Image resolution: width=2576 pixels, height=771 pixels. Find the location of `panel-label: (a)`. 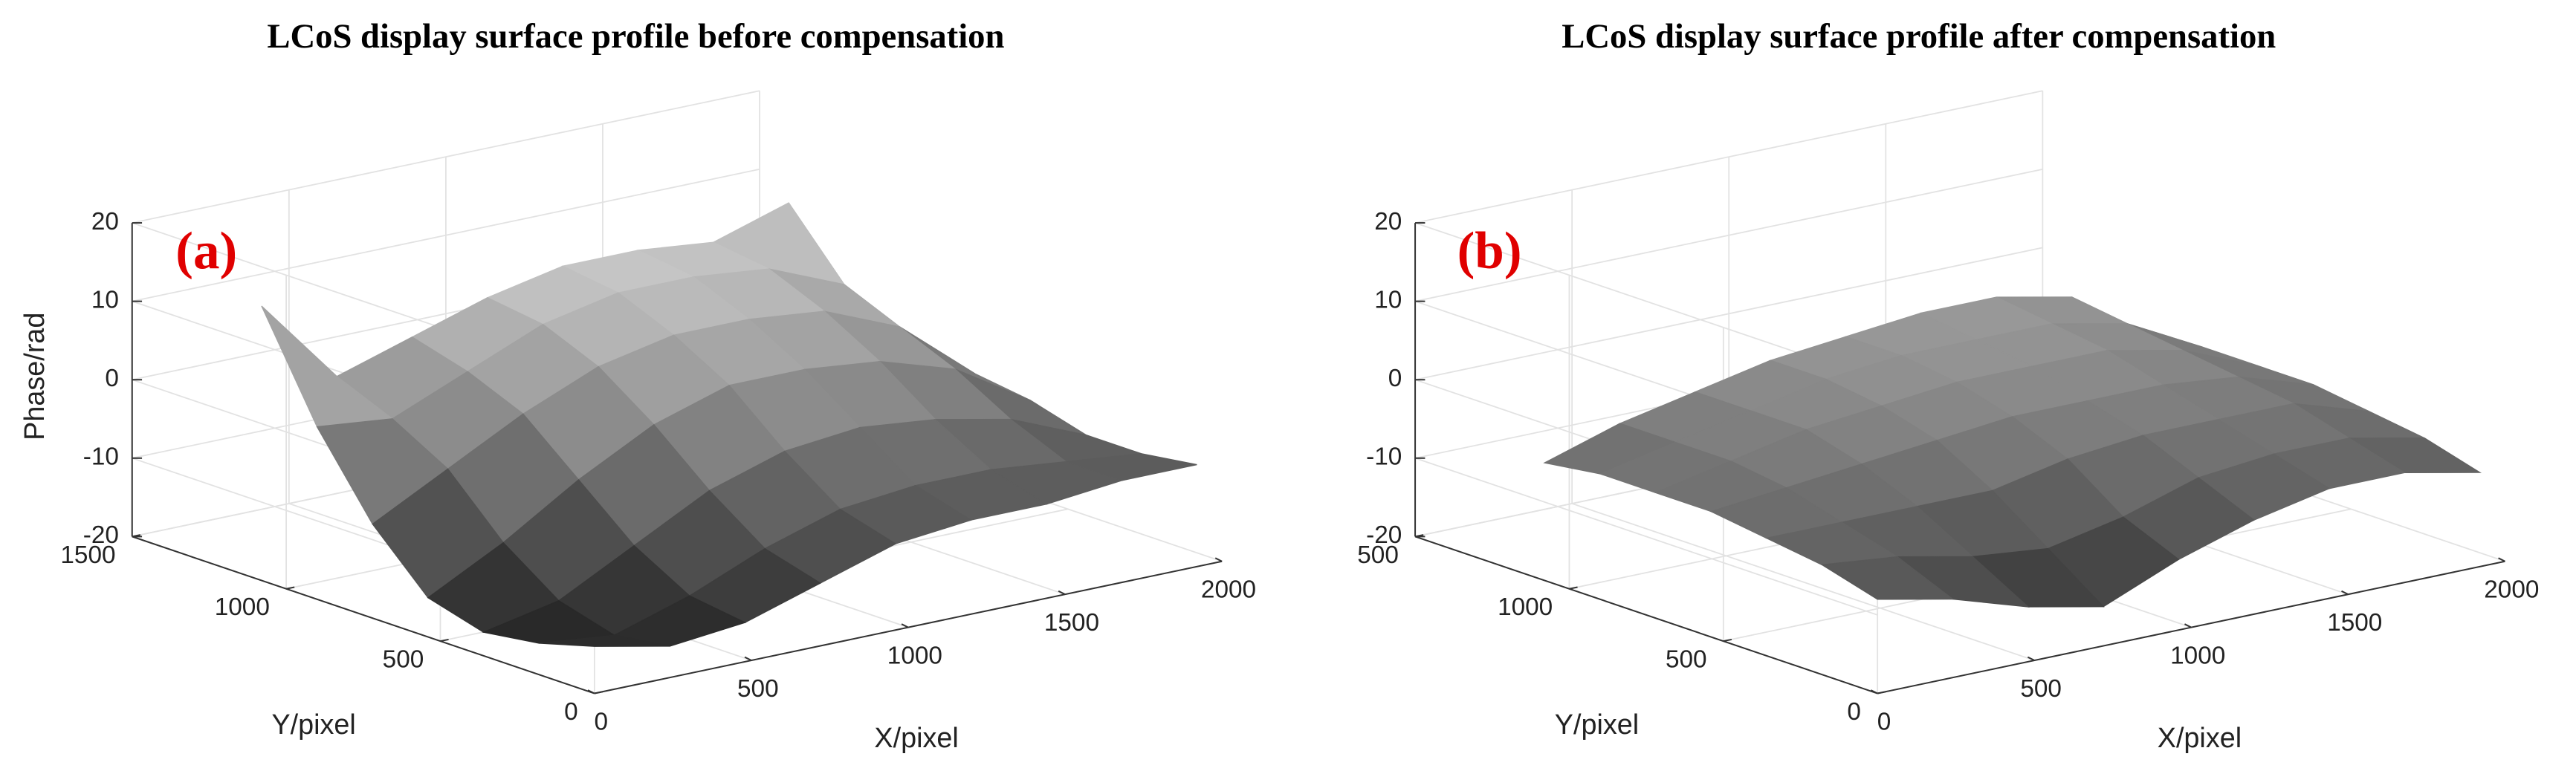

panel-label: (a) is located at coordinates (206, 251).